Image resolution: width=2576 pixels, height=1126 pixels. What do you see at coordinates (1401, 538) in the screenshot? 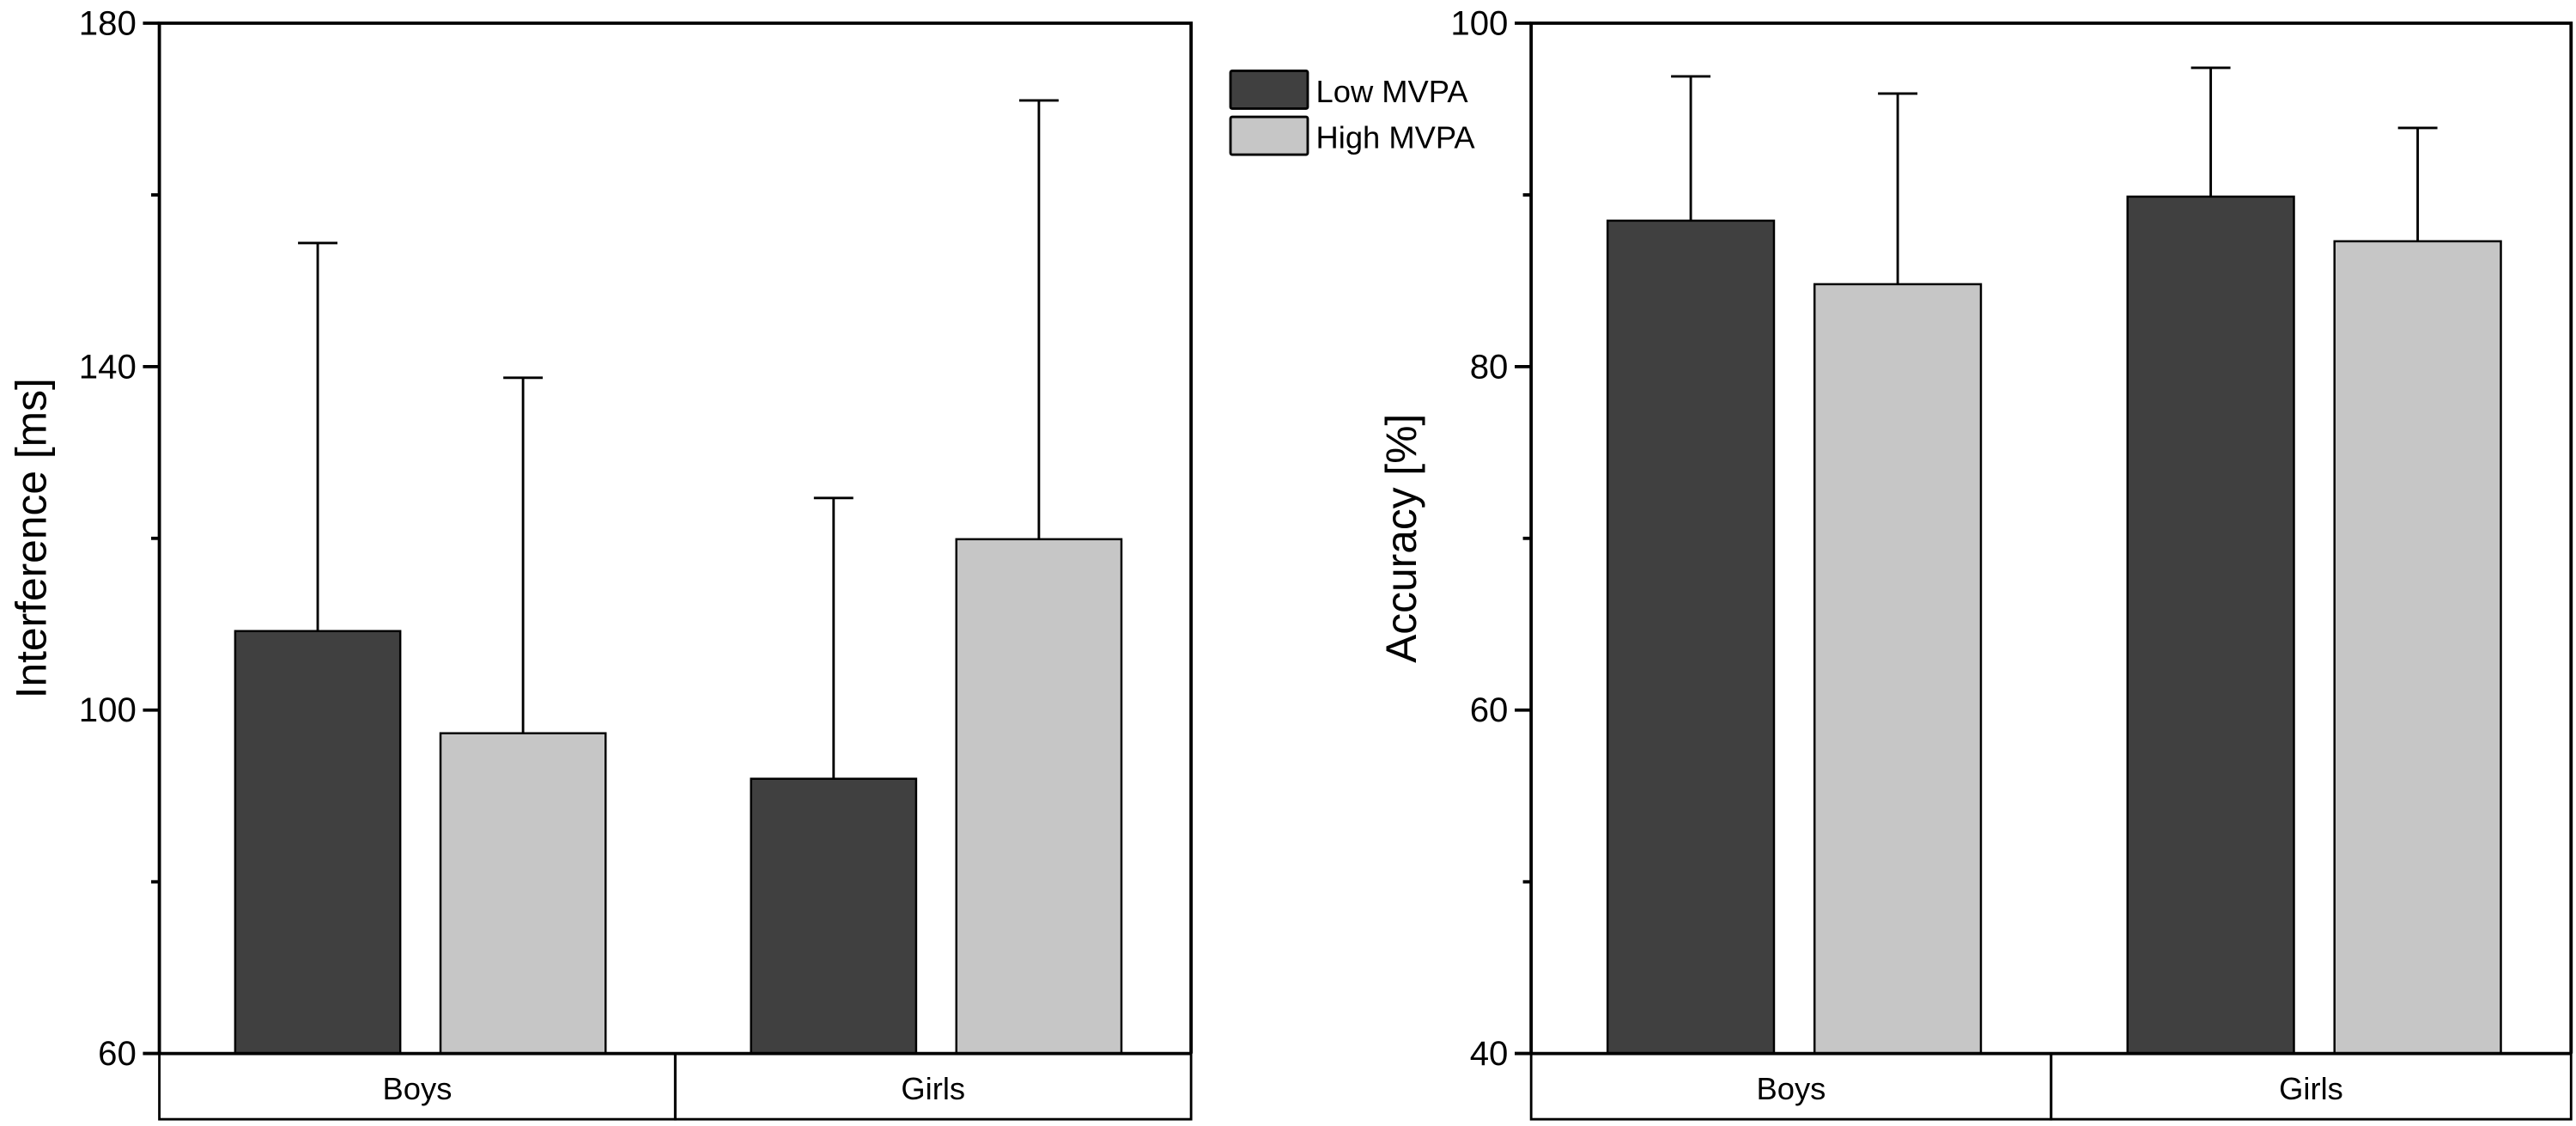
I see `y-axis-label: Accuracy [%]` at bounding box center [1401, 538].